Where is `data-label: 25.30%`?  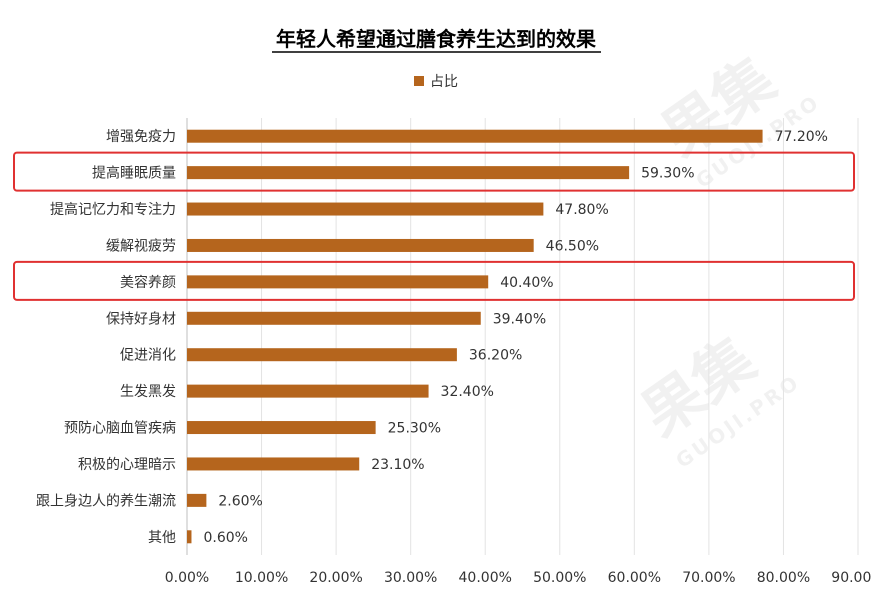
data-label: 25.30% is located at coordinates (414, 429).